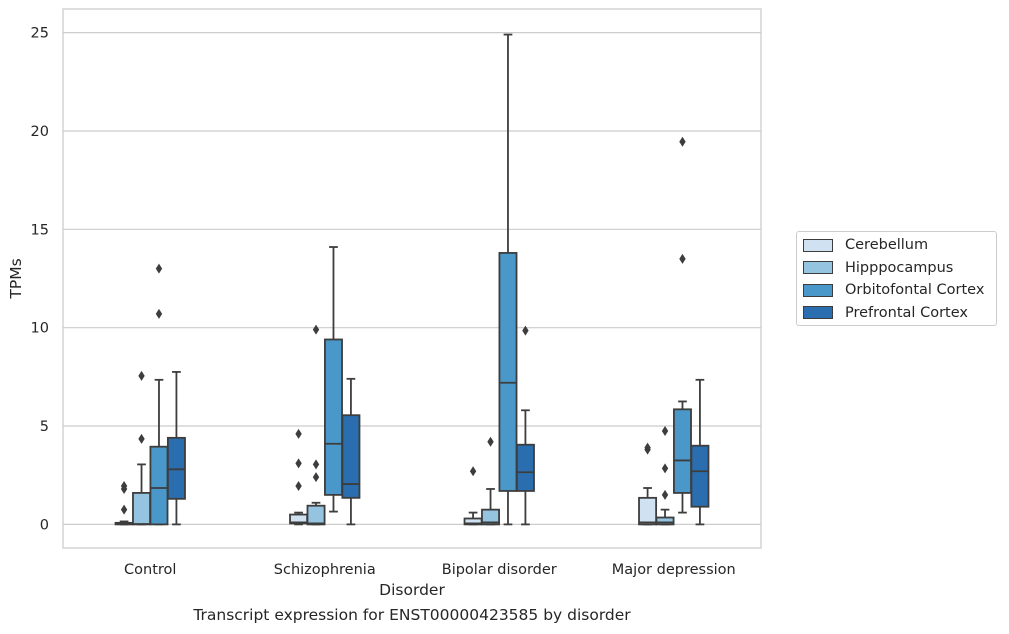 The image size is (1009, 634). I want to click on legend-item: Cerebellum, so click(865, 245).